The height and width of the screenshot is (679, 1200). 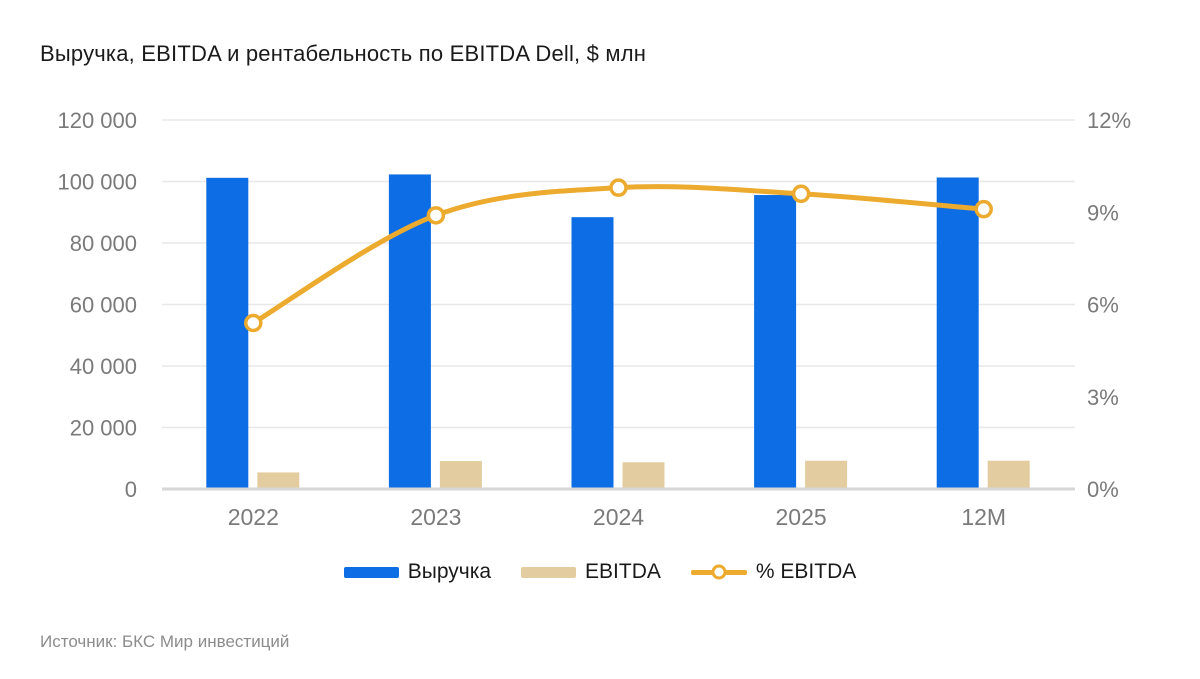 I want to click on y-axis-tick-left: 120 000, so click(x=97, y=120).